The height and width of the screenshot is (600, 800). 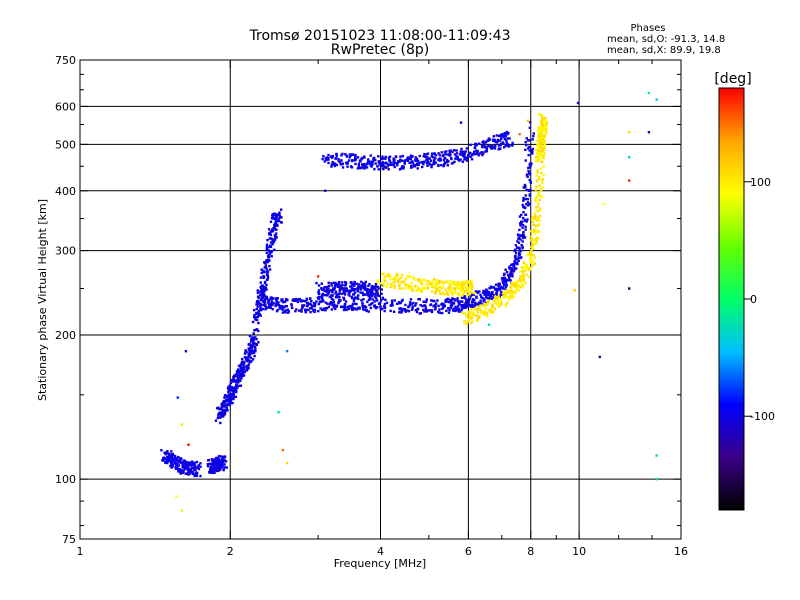 I want to click on colorbar-tick-label: -100, so click(x=762, y=416).